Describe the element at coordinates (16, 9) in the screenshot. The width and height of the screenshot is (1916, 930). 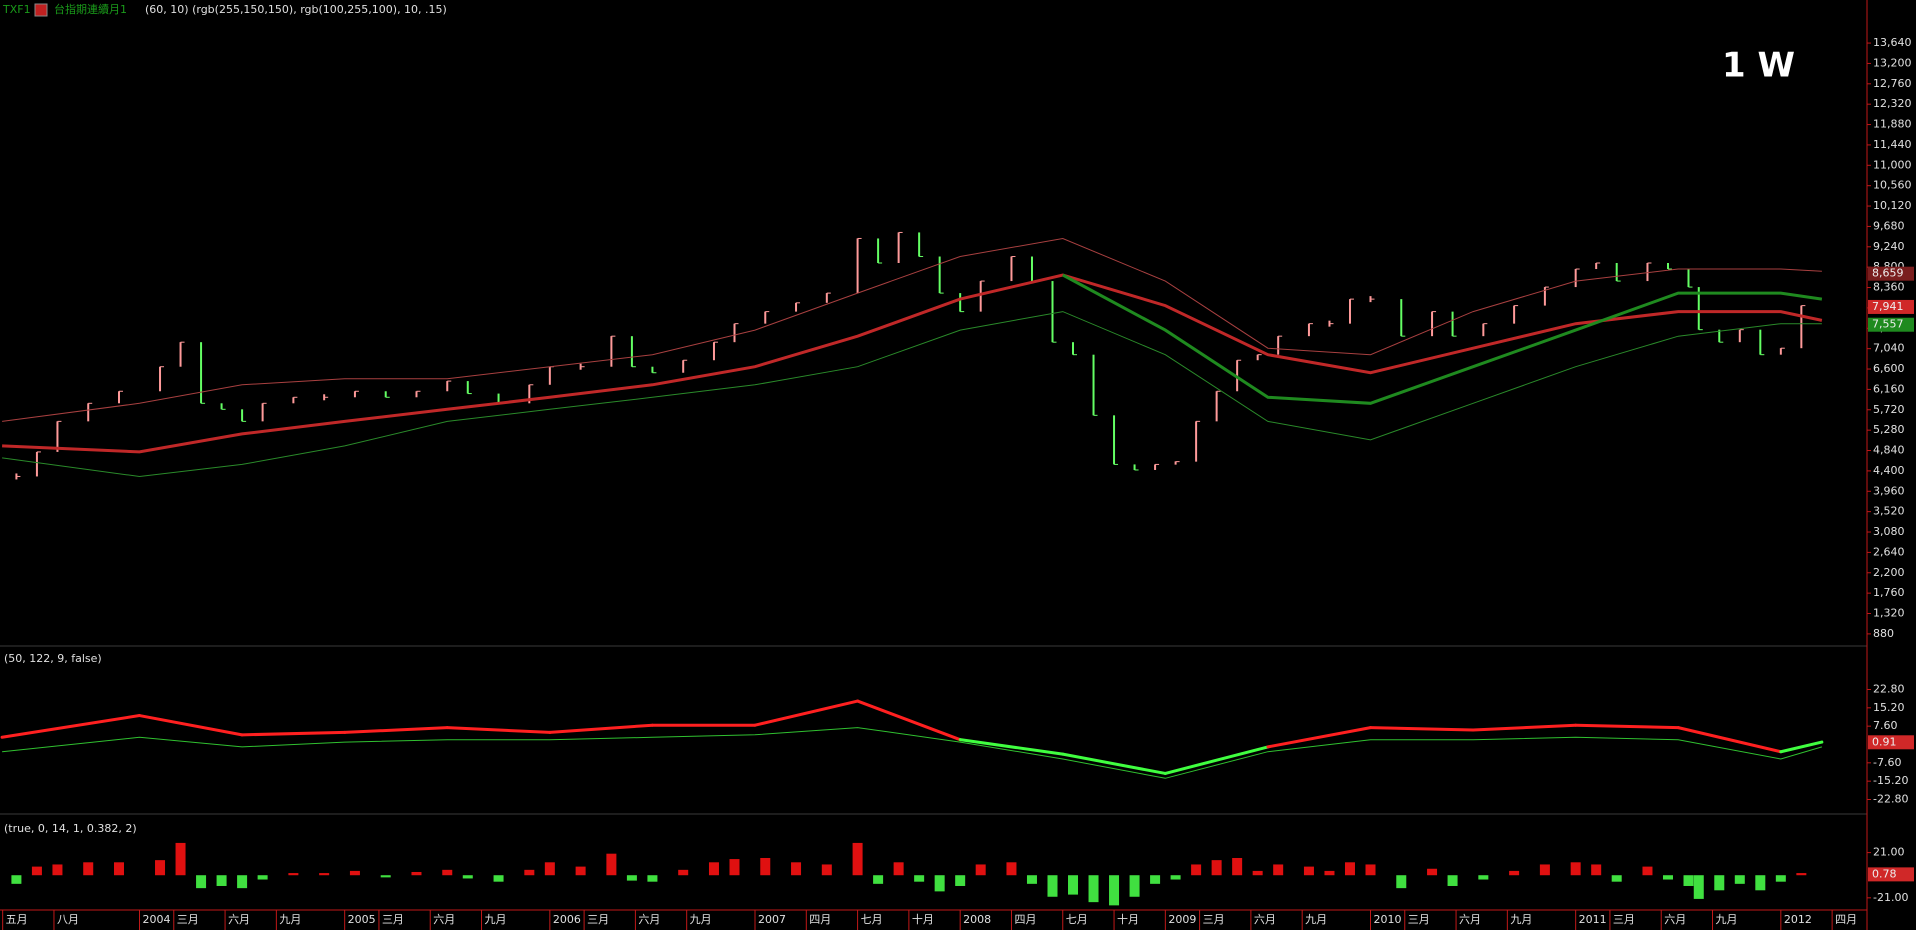
I see `symbol: TXF1` at that location.